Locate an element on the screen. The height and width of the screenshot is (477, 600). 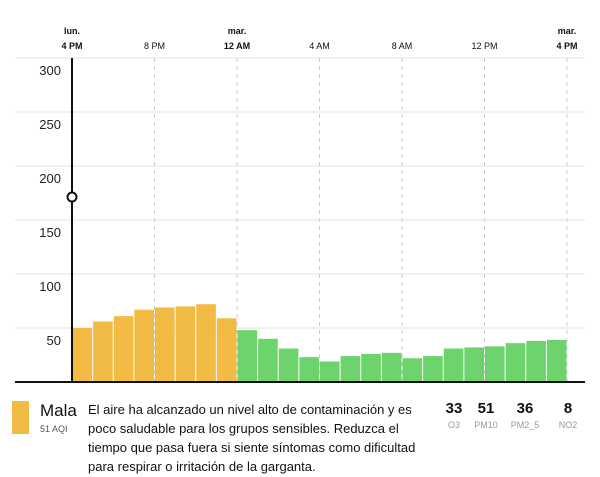
pollutant-name: PM10 is located at coordinates (486, 425).